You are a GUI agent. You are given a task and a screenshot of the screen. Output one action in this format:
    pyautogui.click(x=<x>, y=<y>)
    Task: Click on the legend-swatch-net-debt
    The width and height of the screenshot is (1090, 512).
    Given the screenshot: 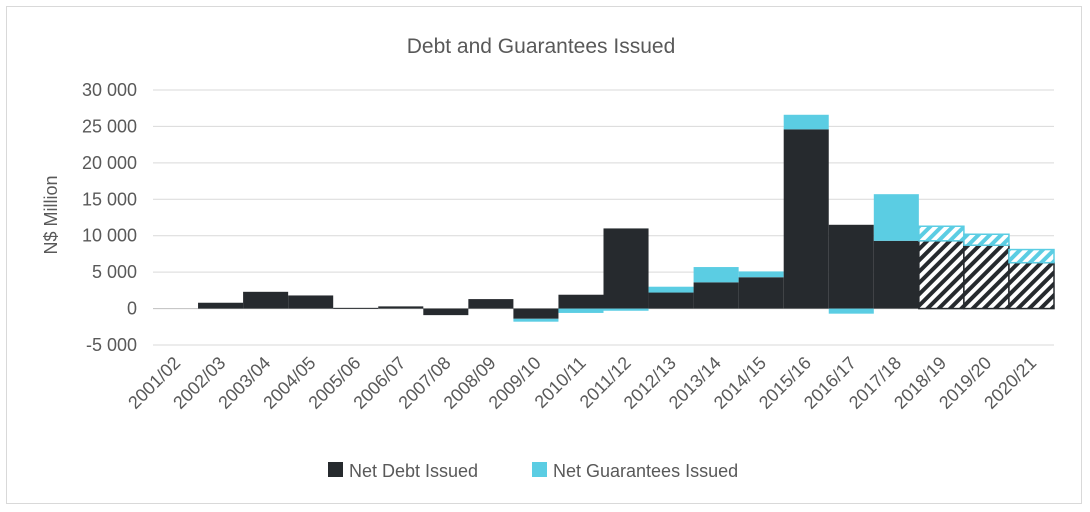 What is the action you would take?
    pyautogui.click(x=335, y=469)
    